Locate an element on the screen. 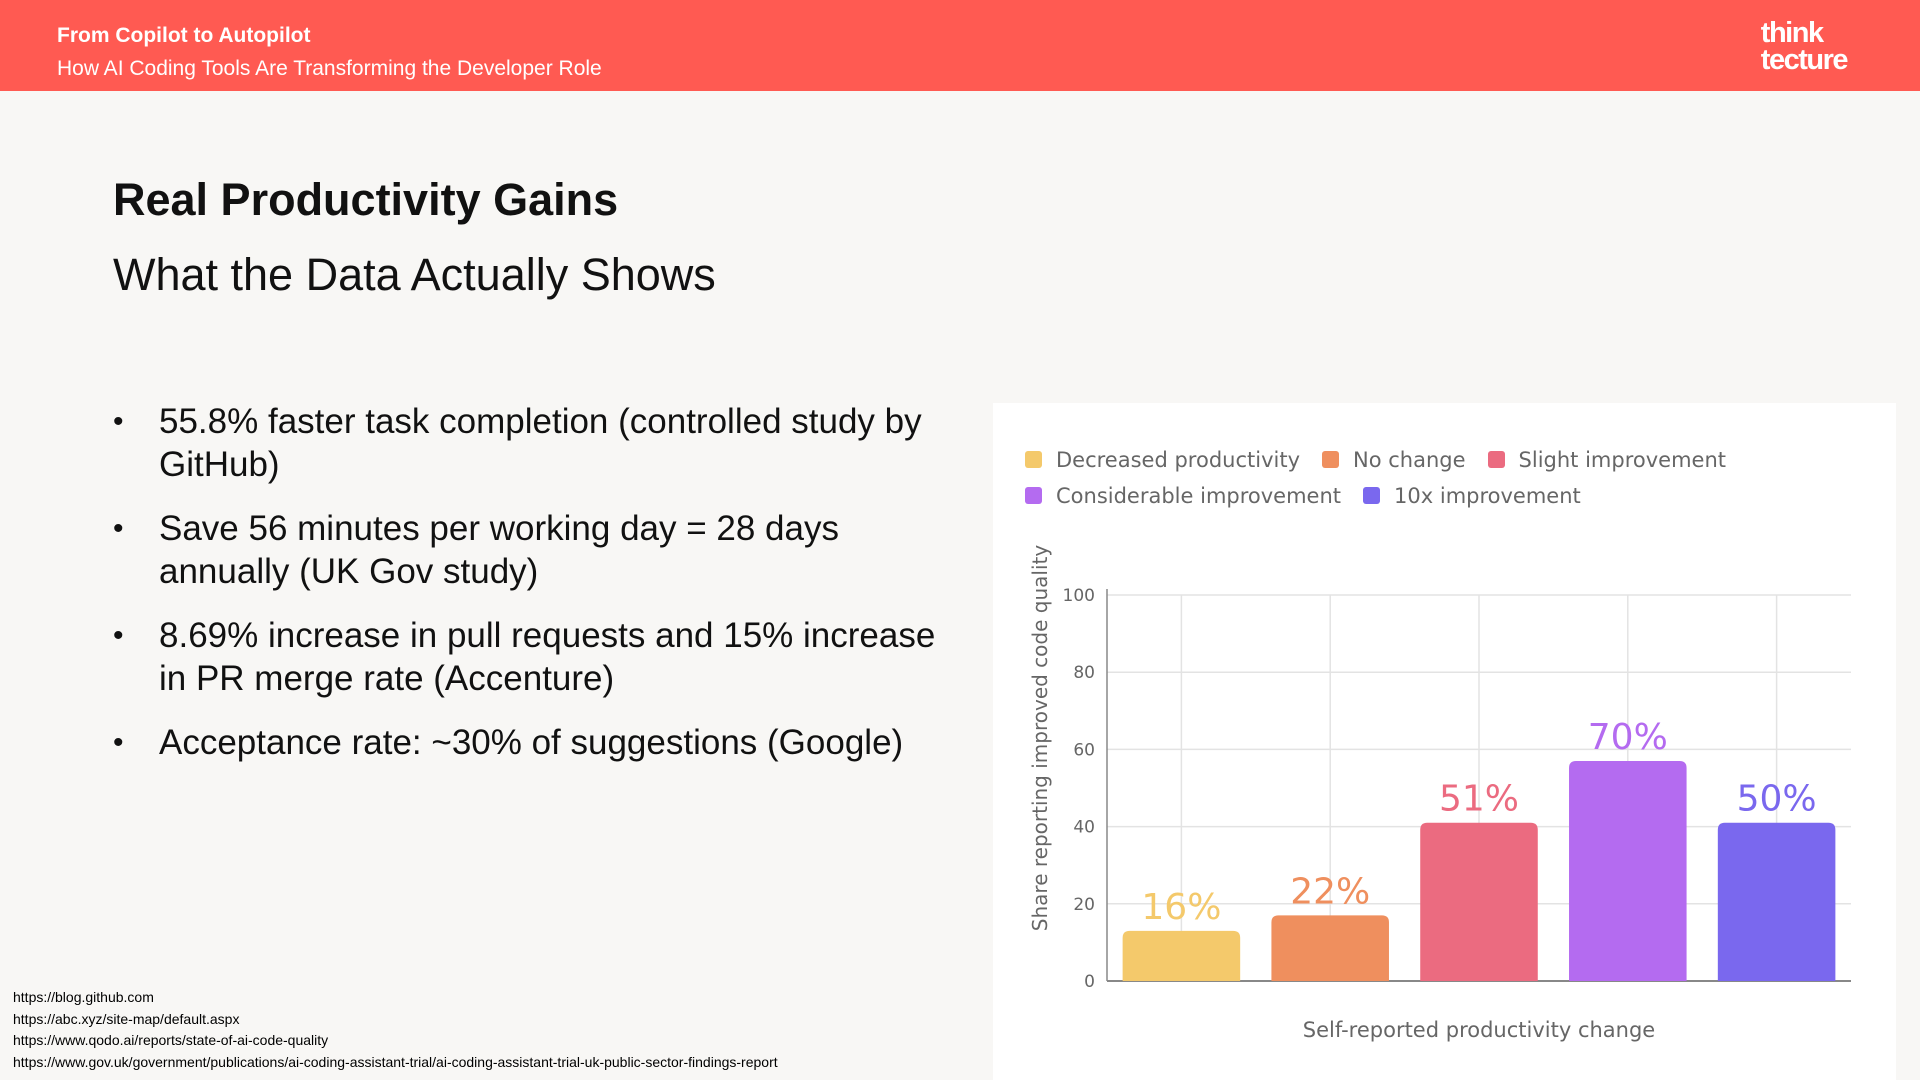 The width and height of the screenshot is (1920, 1080). legend-label: Considerable improvement is located at coordinates (1199, 495).